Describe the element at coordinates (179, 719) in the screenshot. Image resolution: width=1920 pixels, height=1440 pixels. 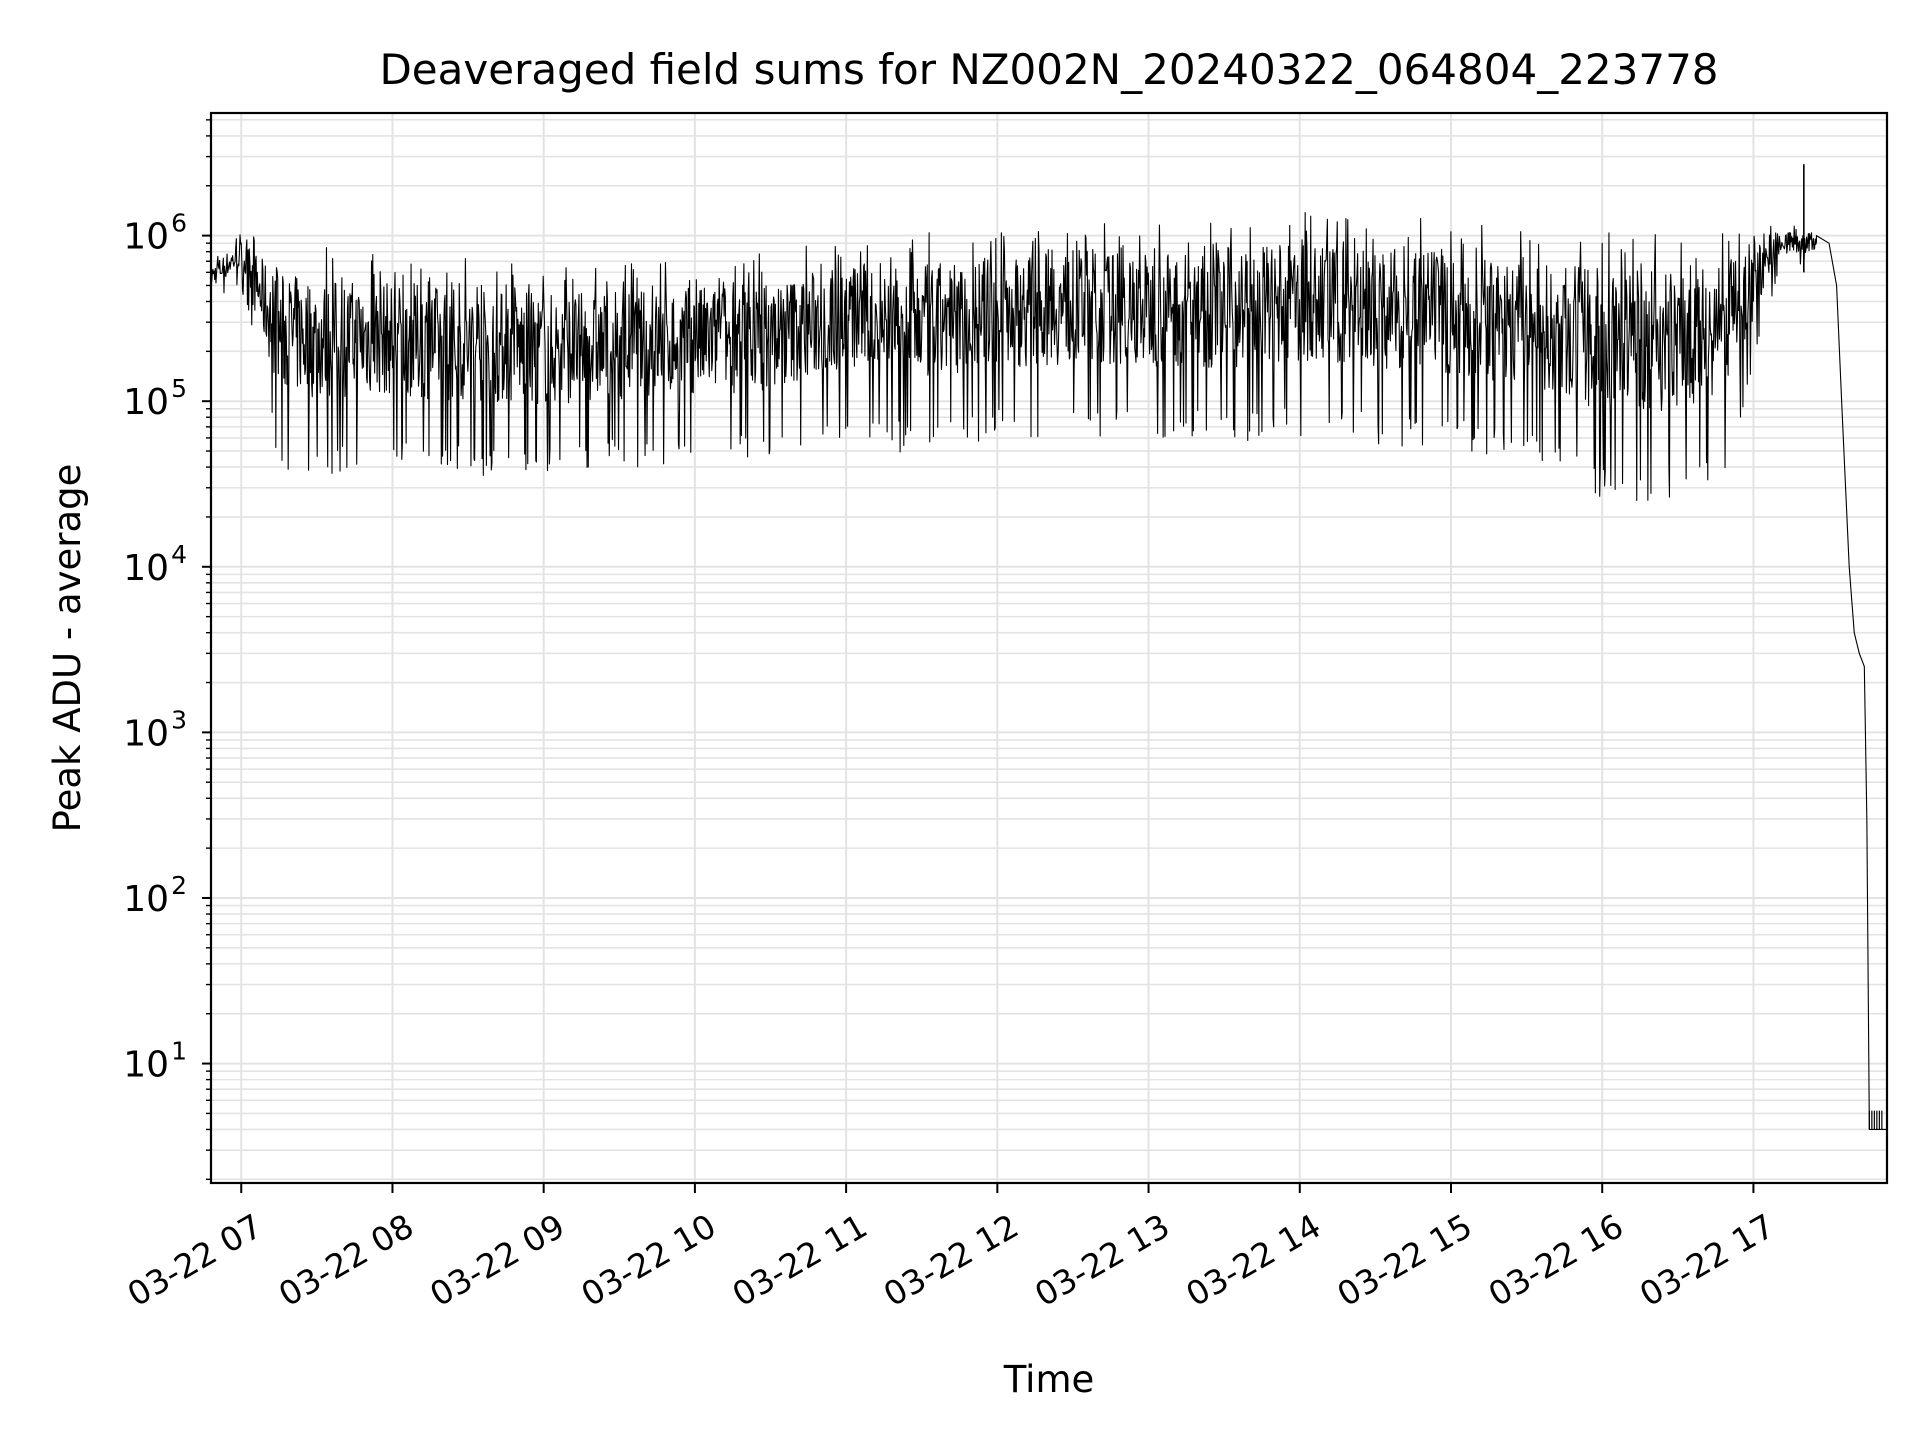
I see `y-tick-exponent: 3` at that location.